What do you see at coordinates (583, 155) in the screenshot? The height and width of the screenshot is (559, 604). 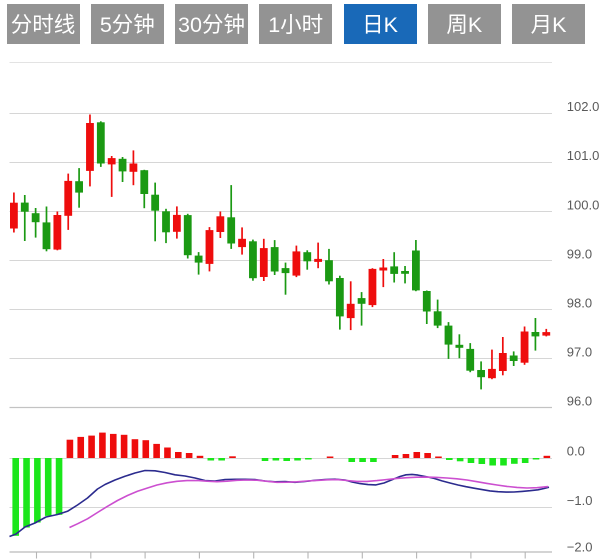 I see `svg-text: 101.0` at bounding box center [583, 155].